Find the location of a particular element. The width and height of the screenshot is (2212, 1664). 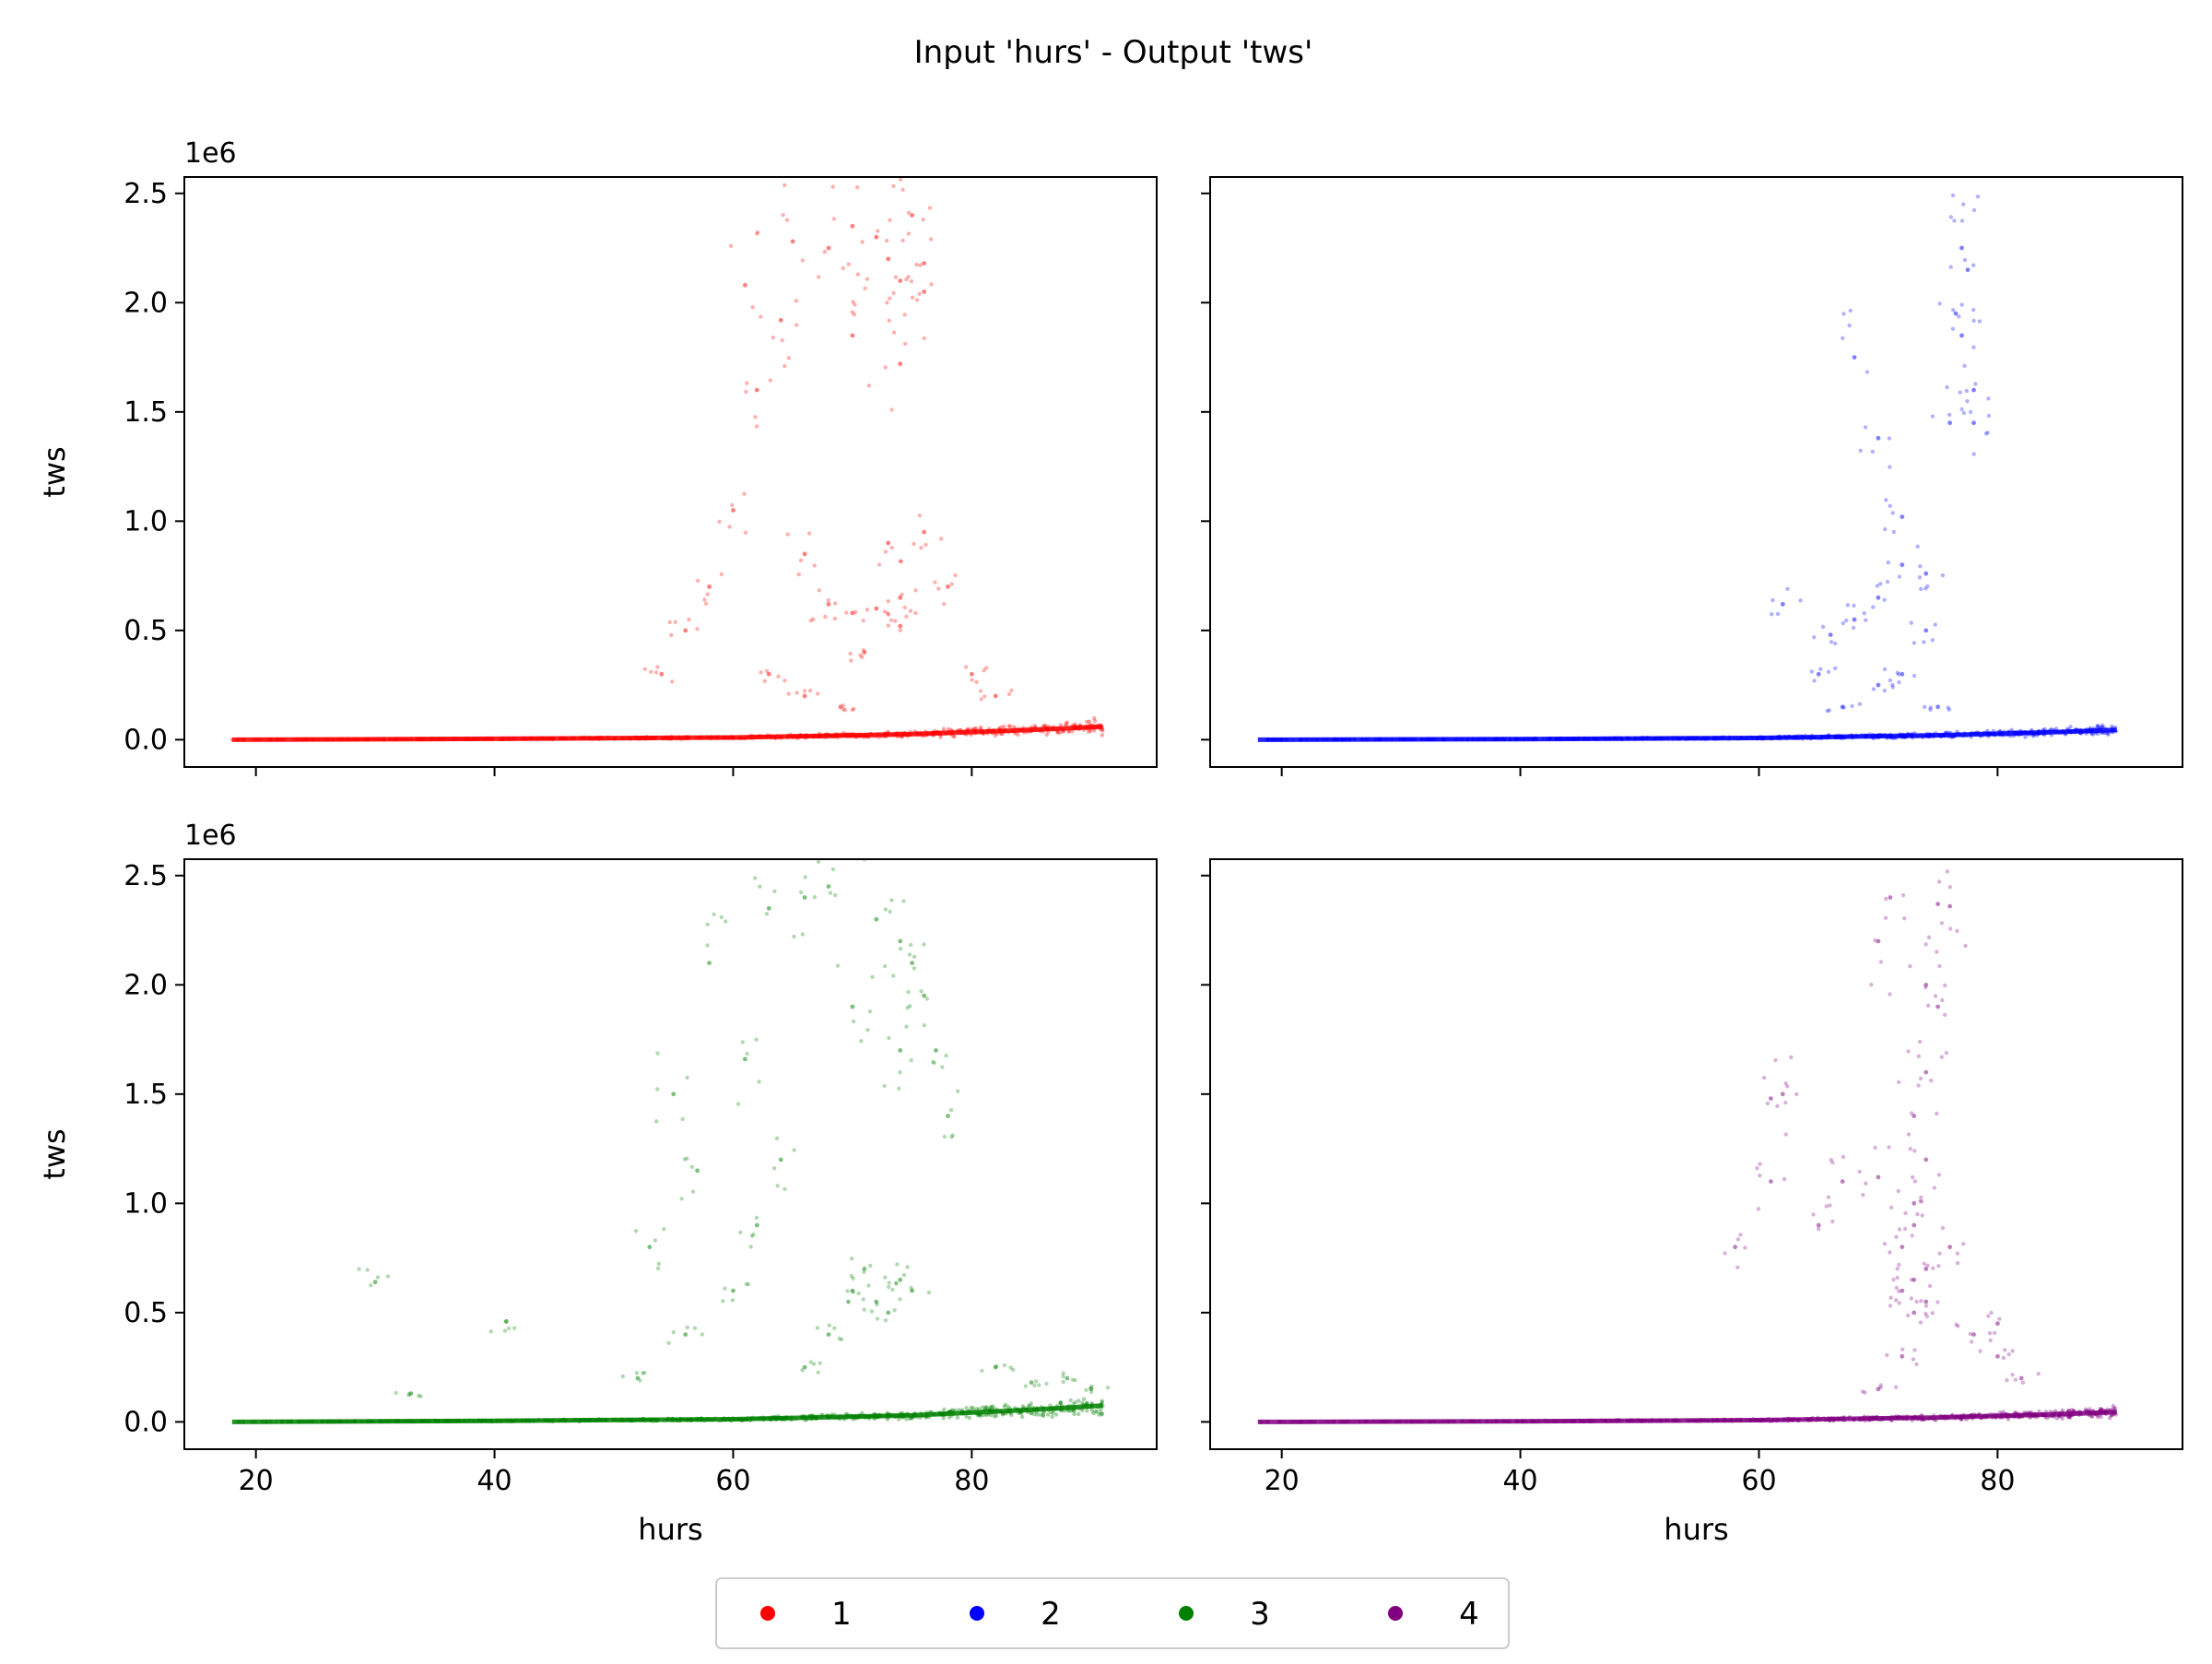

x-tick-label: 60 is located at coordinates (732, 1481).